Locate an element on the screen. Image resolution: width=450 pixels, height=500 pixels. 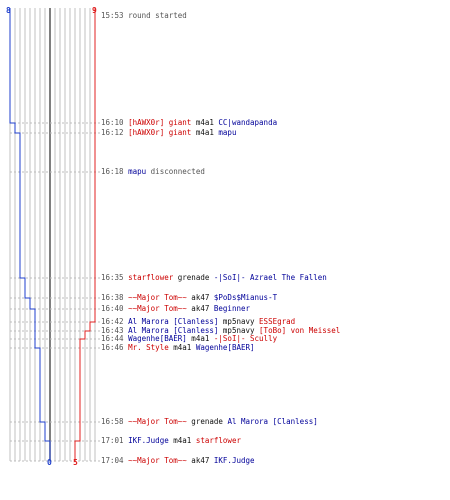
event-row: 16:46 Mr. Style m4a1 Wagenhe[BAER] is located at coordinates (178, 347).